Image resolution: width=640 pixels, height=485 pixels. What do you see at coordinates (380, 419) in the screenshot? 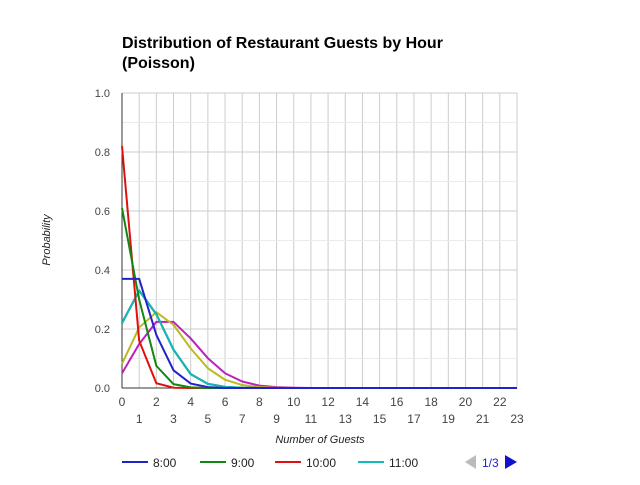
I see `x-tick-label: 15` at bounding box center [380, 419].